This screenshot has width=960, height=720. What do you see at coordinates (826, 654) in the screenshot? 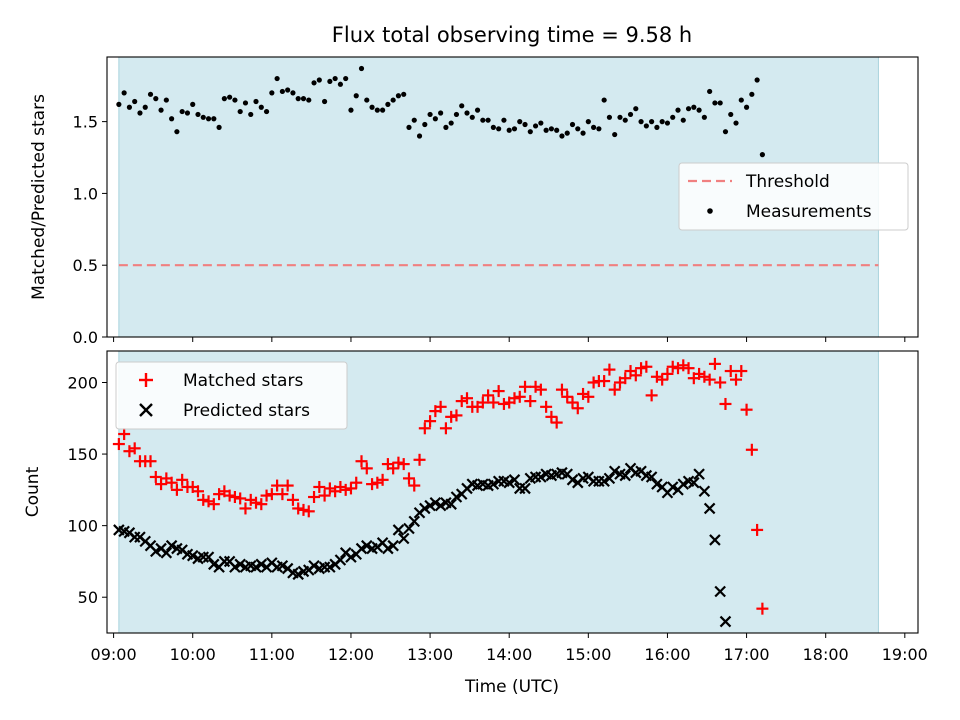
I see `x-tick-label: 18:00` at bounding box center [826, 654].